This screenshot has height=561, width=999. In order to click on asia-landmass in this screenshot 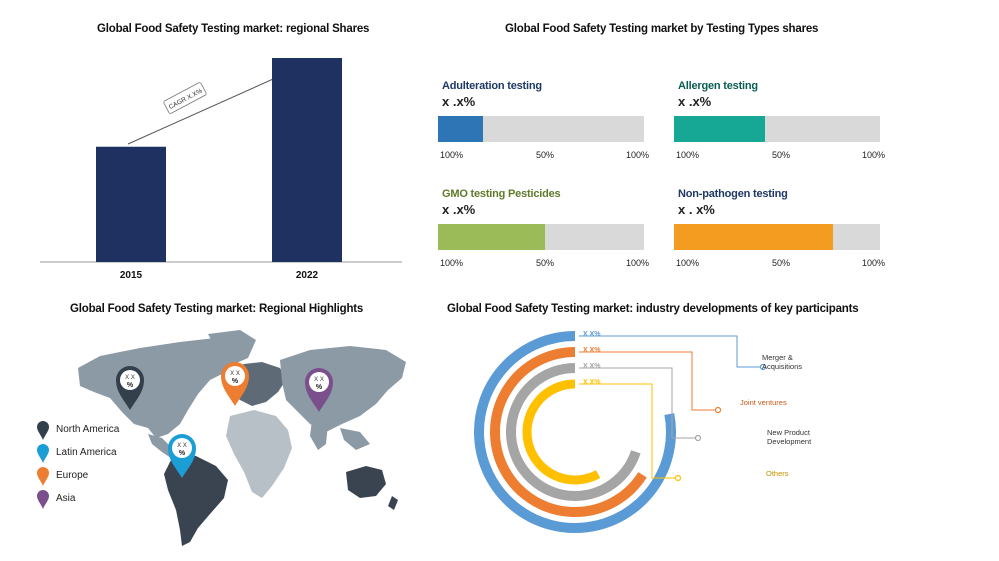, I will do `click(343, 389)`.